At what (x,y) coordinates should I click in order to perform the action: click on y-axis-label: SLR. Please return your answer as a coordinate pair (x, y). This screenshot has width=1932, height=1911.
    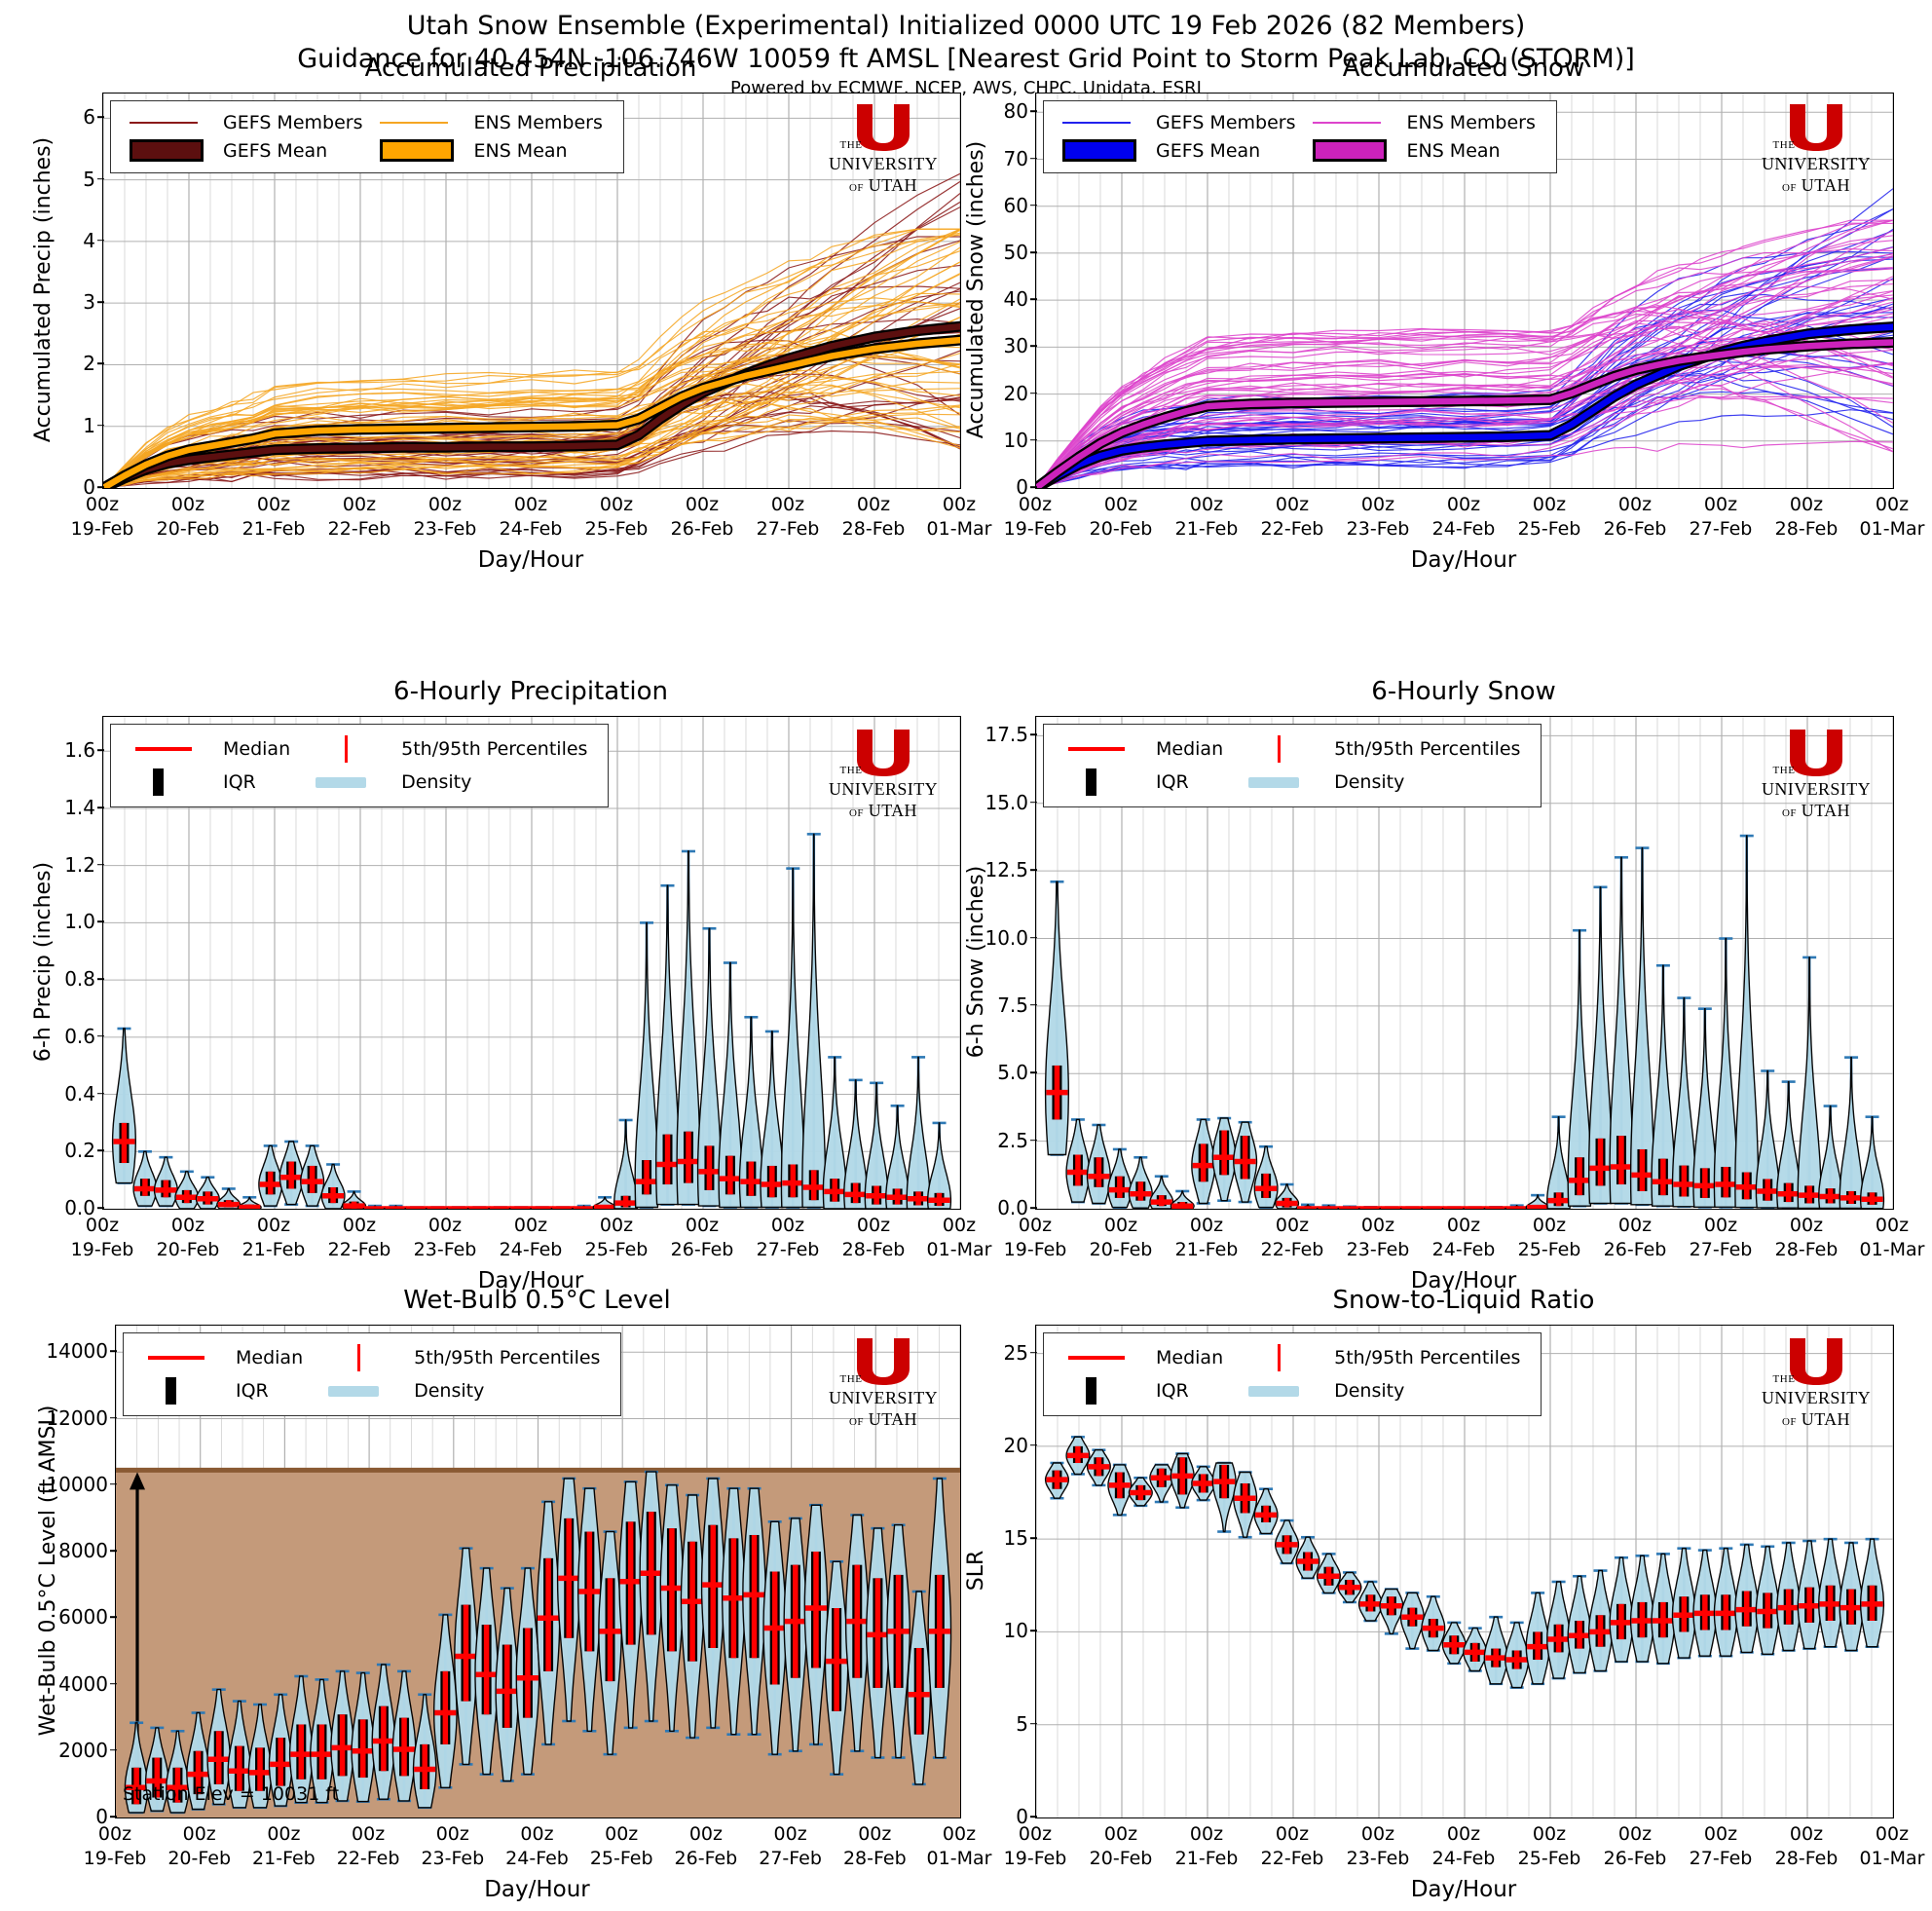
    Looking at the image, I should click on (976, 1571).